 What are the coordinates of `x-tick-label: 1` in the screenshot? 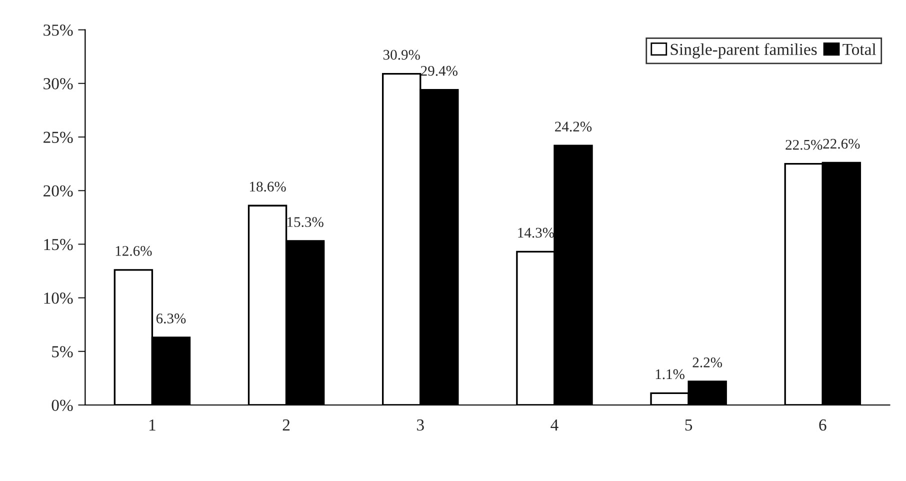 It's located at (153, 424).